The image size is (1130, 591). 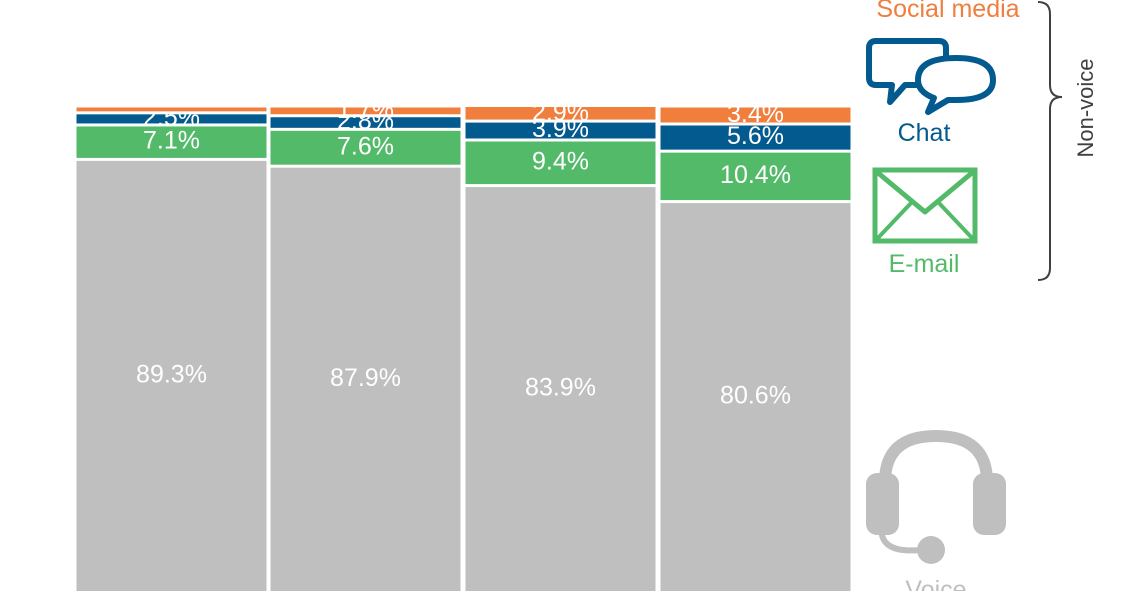 I want to click on legend-label-email: E-mail, so click(x=924, y=264).